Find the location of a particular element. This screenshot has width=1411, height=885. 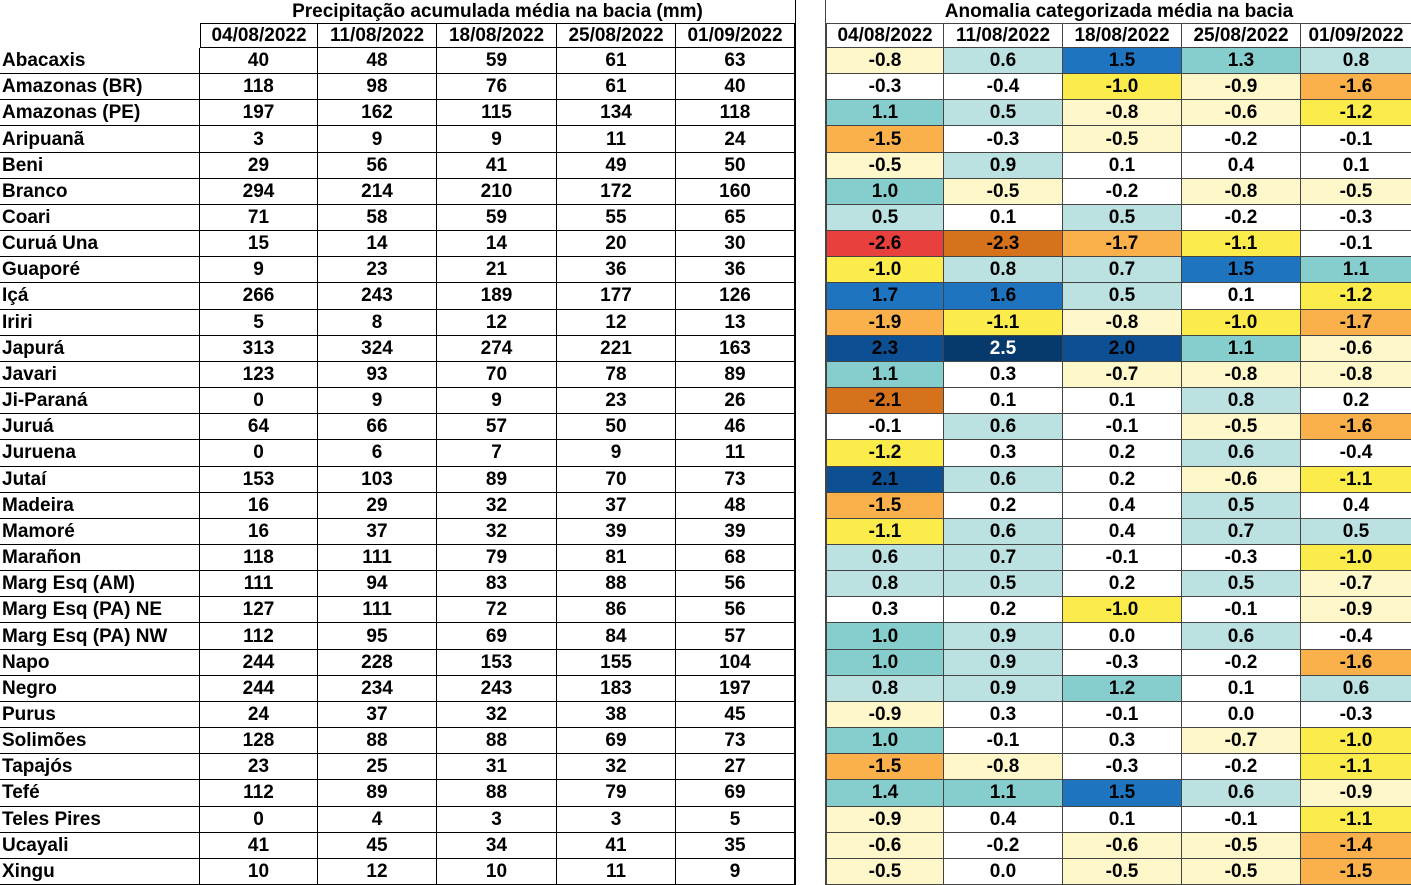

basin-name: Marañon is located at coordinates (100, 558).